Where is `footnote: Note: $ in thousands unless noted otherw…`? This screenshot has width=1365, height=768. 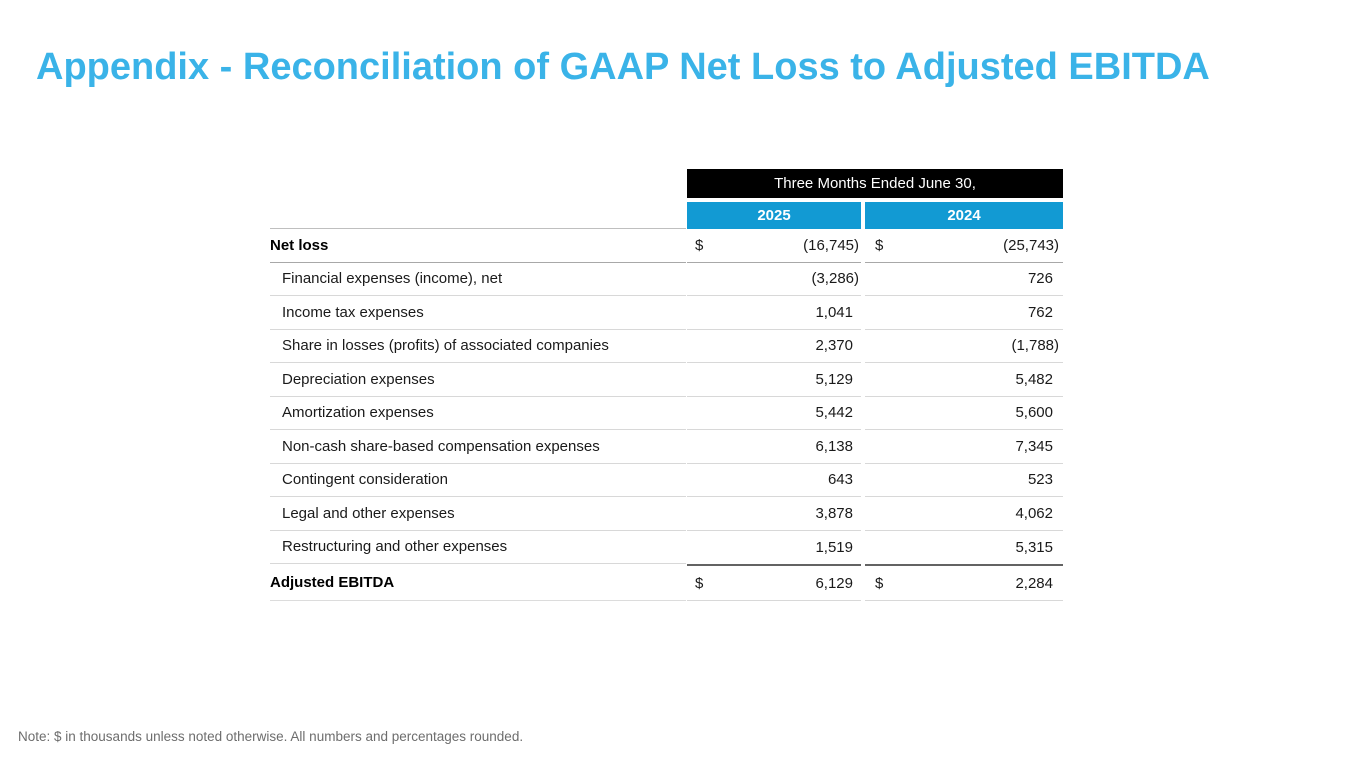
footnote: Note: $ in thousands unless noted otherw… is located at coordinates (271, 736).